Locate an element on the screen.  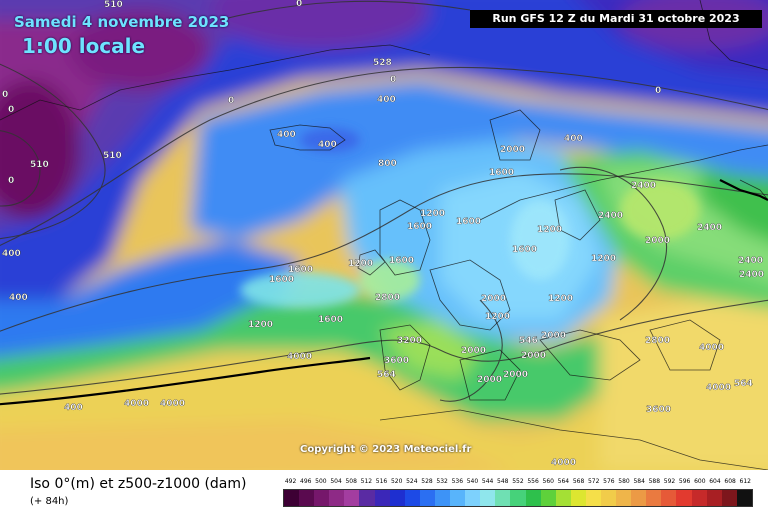
legend-tick: 584 is located at coordinates (639, 481).